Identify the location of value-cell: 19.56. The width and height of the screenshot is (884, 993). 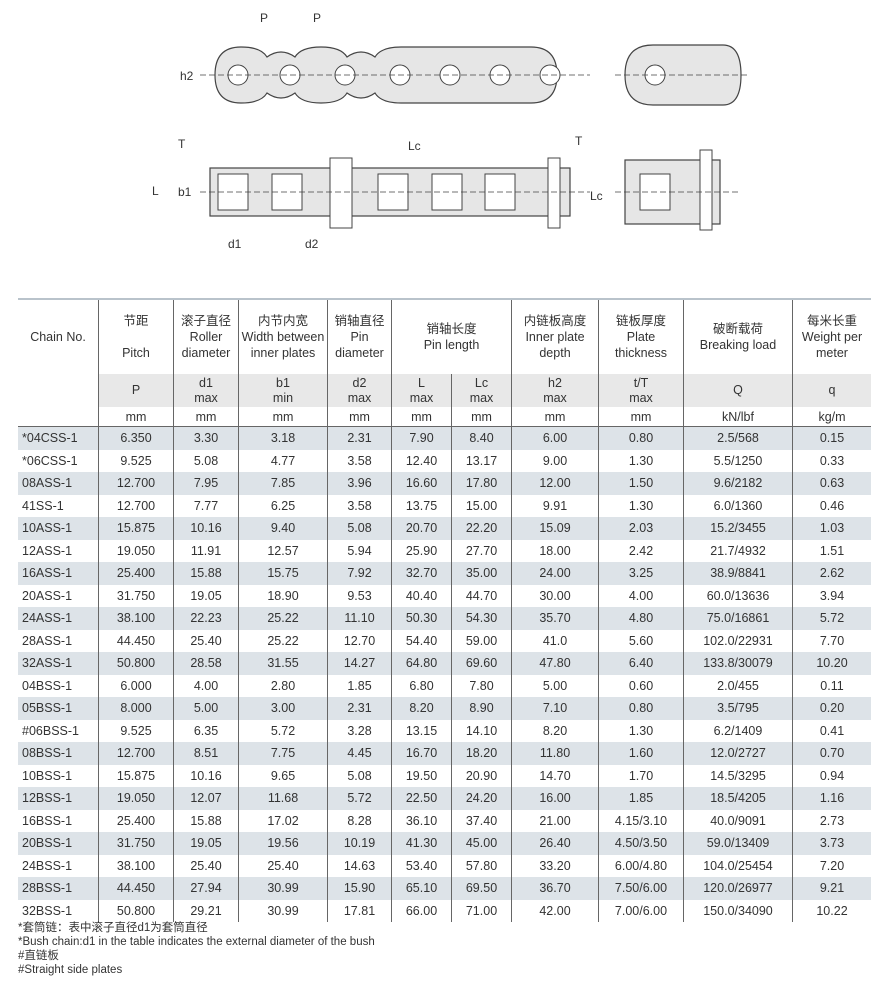
(283, 843).